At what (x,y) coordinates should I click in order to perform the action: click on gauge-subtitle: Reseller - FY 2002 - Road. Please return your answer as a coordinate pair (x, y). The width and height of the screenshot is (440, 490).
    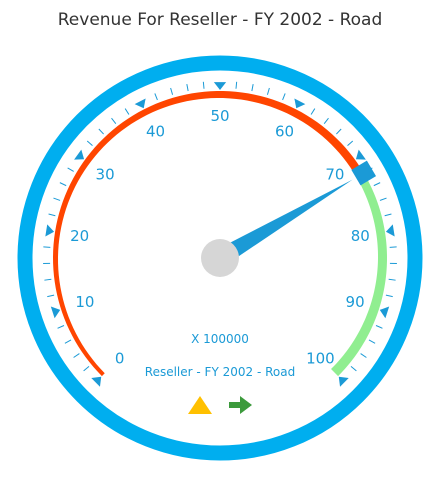
    Looking at the image, I should click on (220, 372).